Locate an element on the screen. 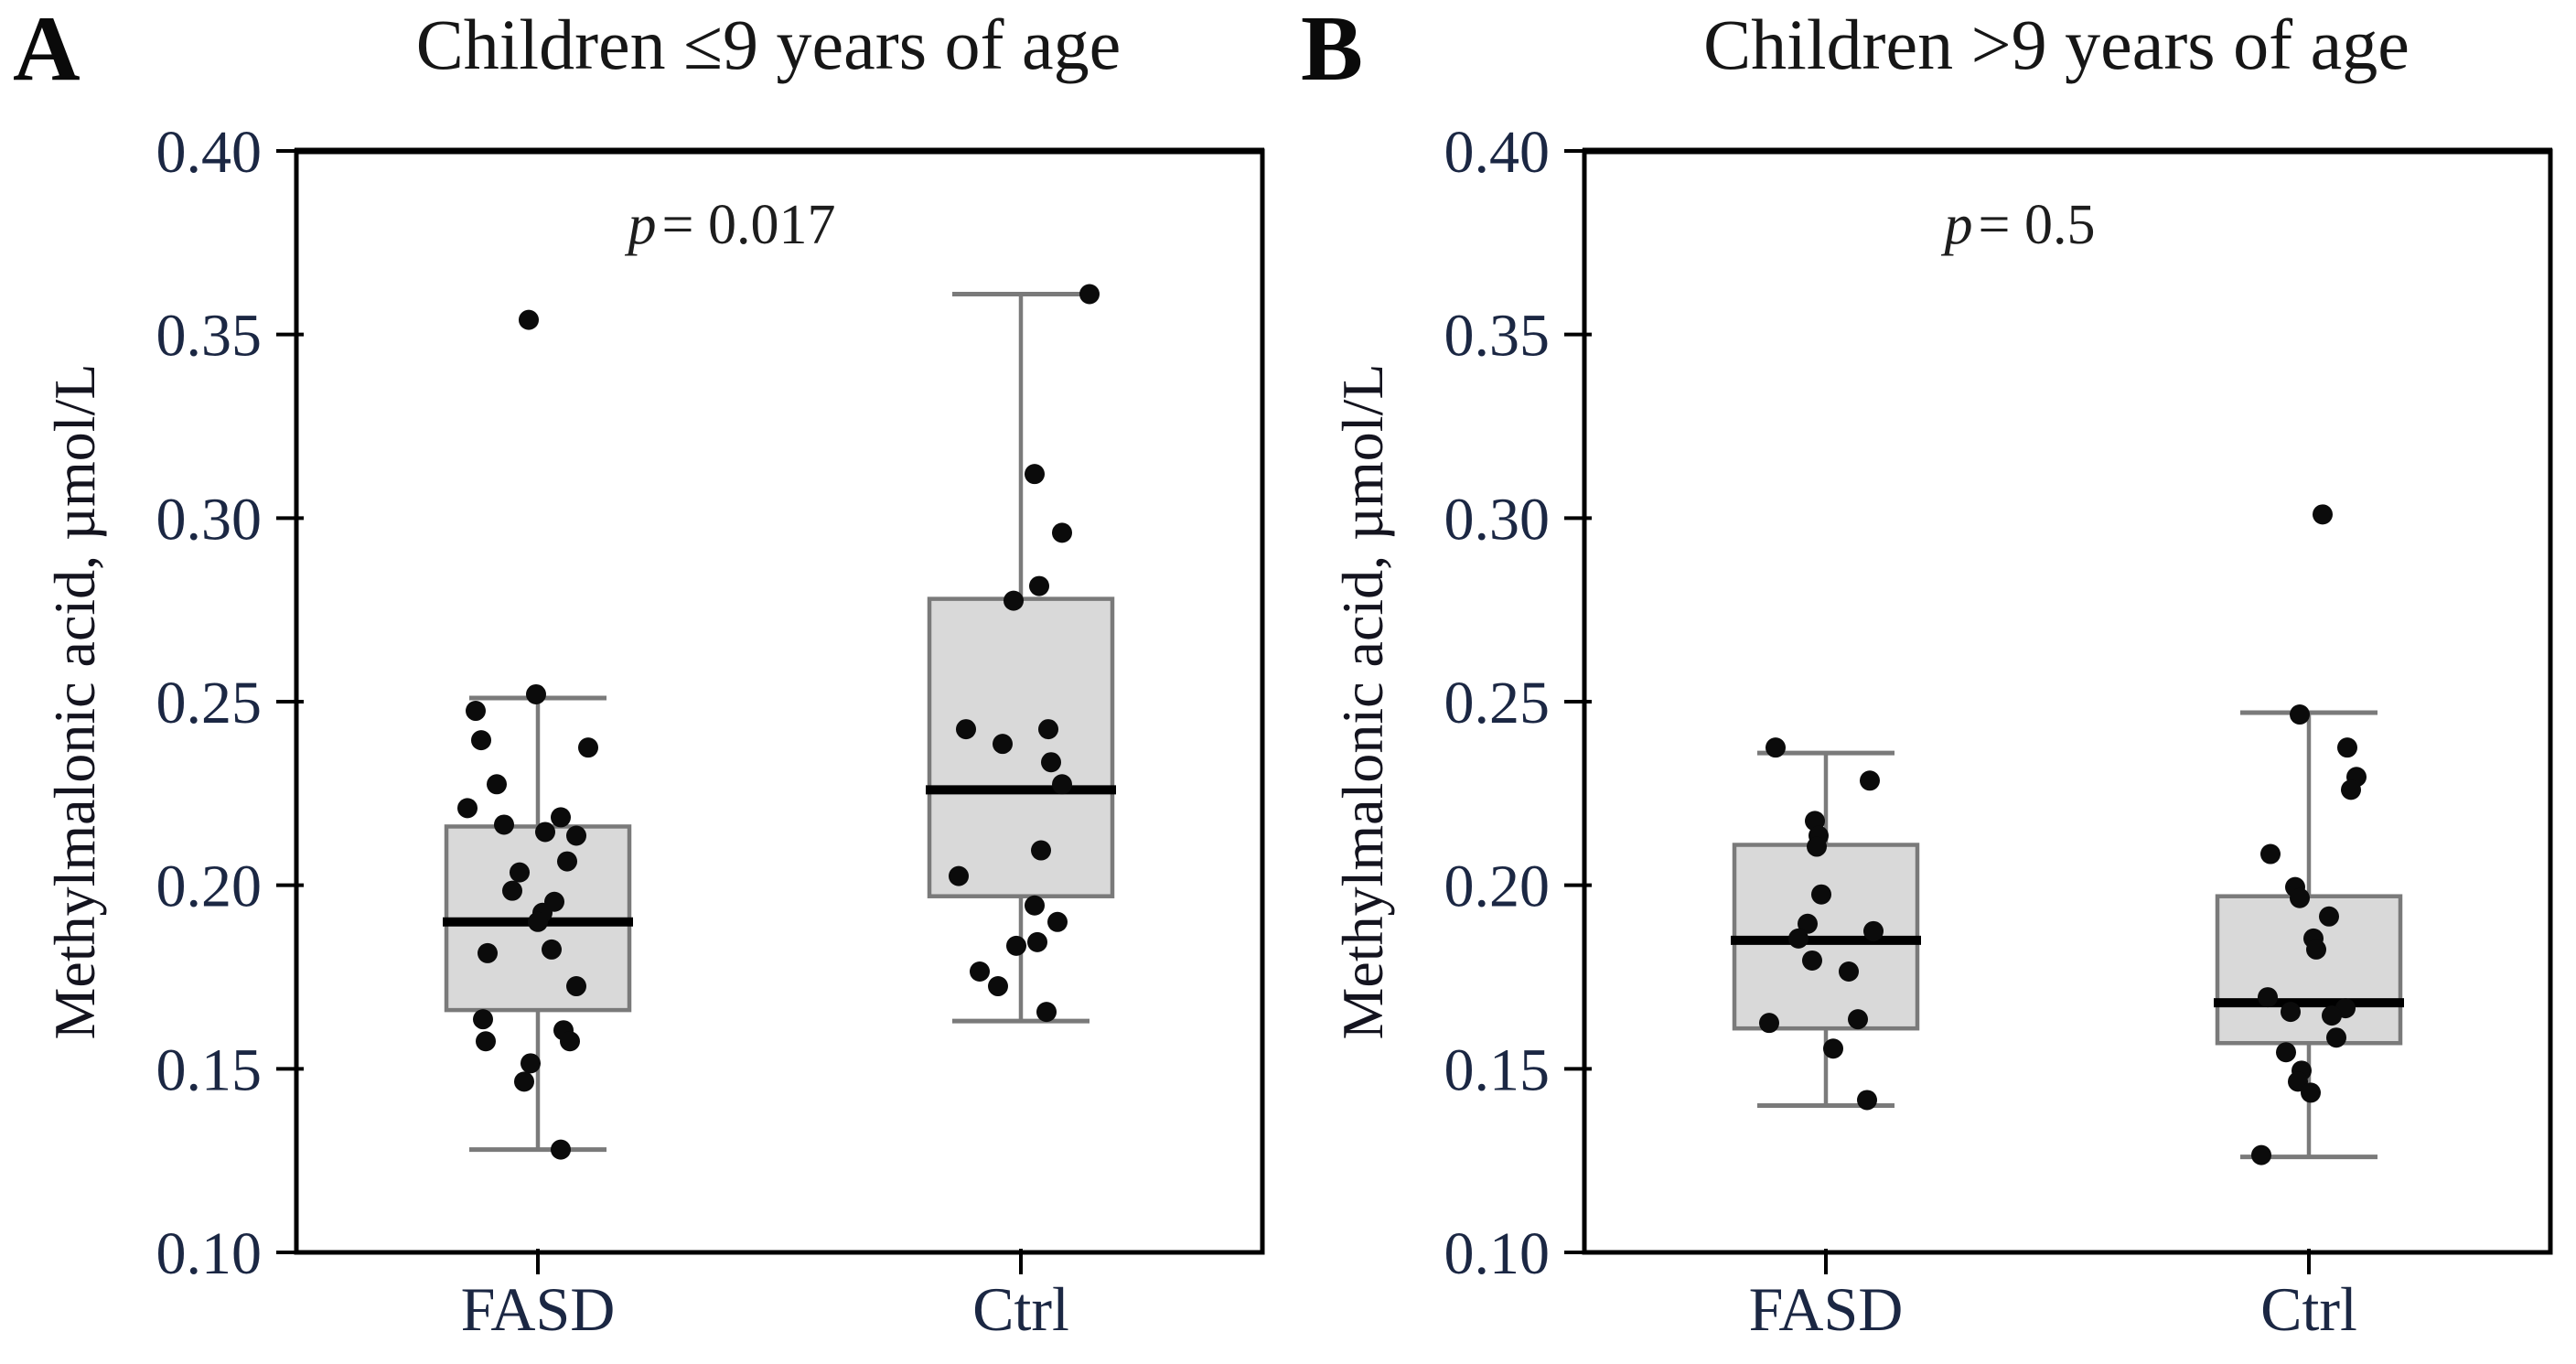 Image resolution: width=2576 pixels, height=1364 pixels. p-value-annotation: p= 0.5 is located at coordinates (2019, 225).